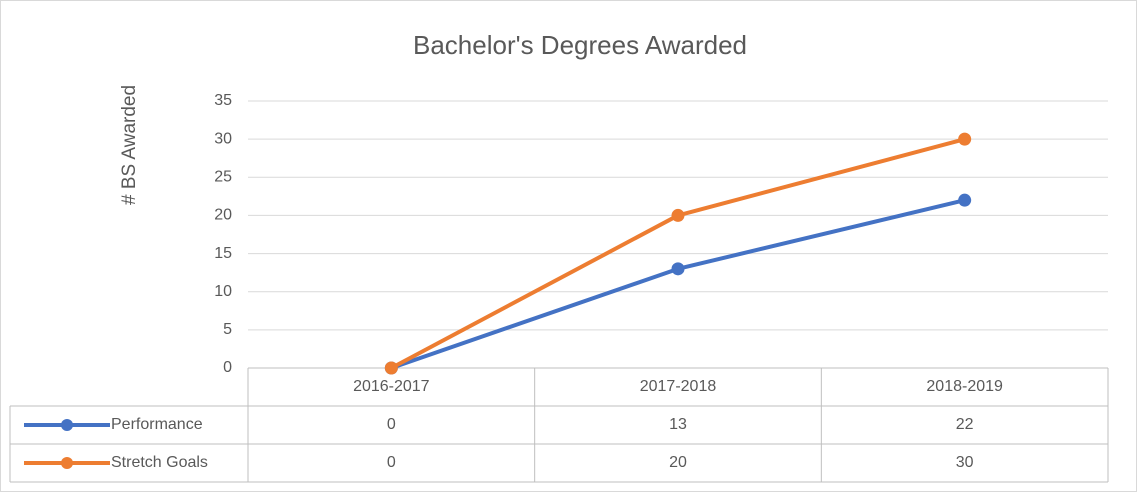 The image size is (1137, 492). Describe the element at coordinates (157, 424) in the screenshot. I see `legend-label: Performance` at that location.